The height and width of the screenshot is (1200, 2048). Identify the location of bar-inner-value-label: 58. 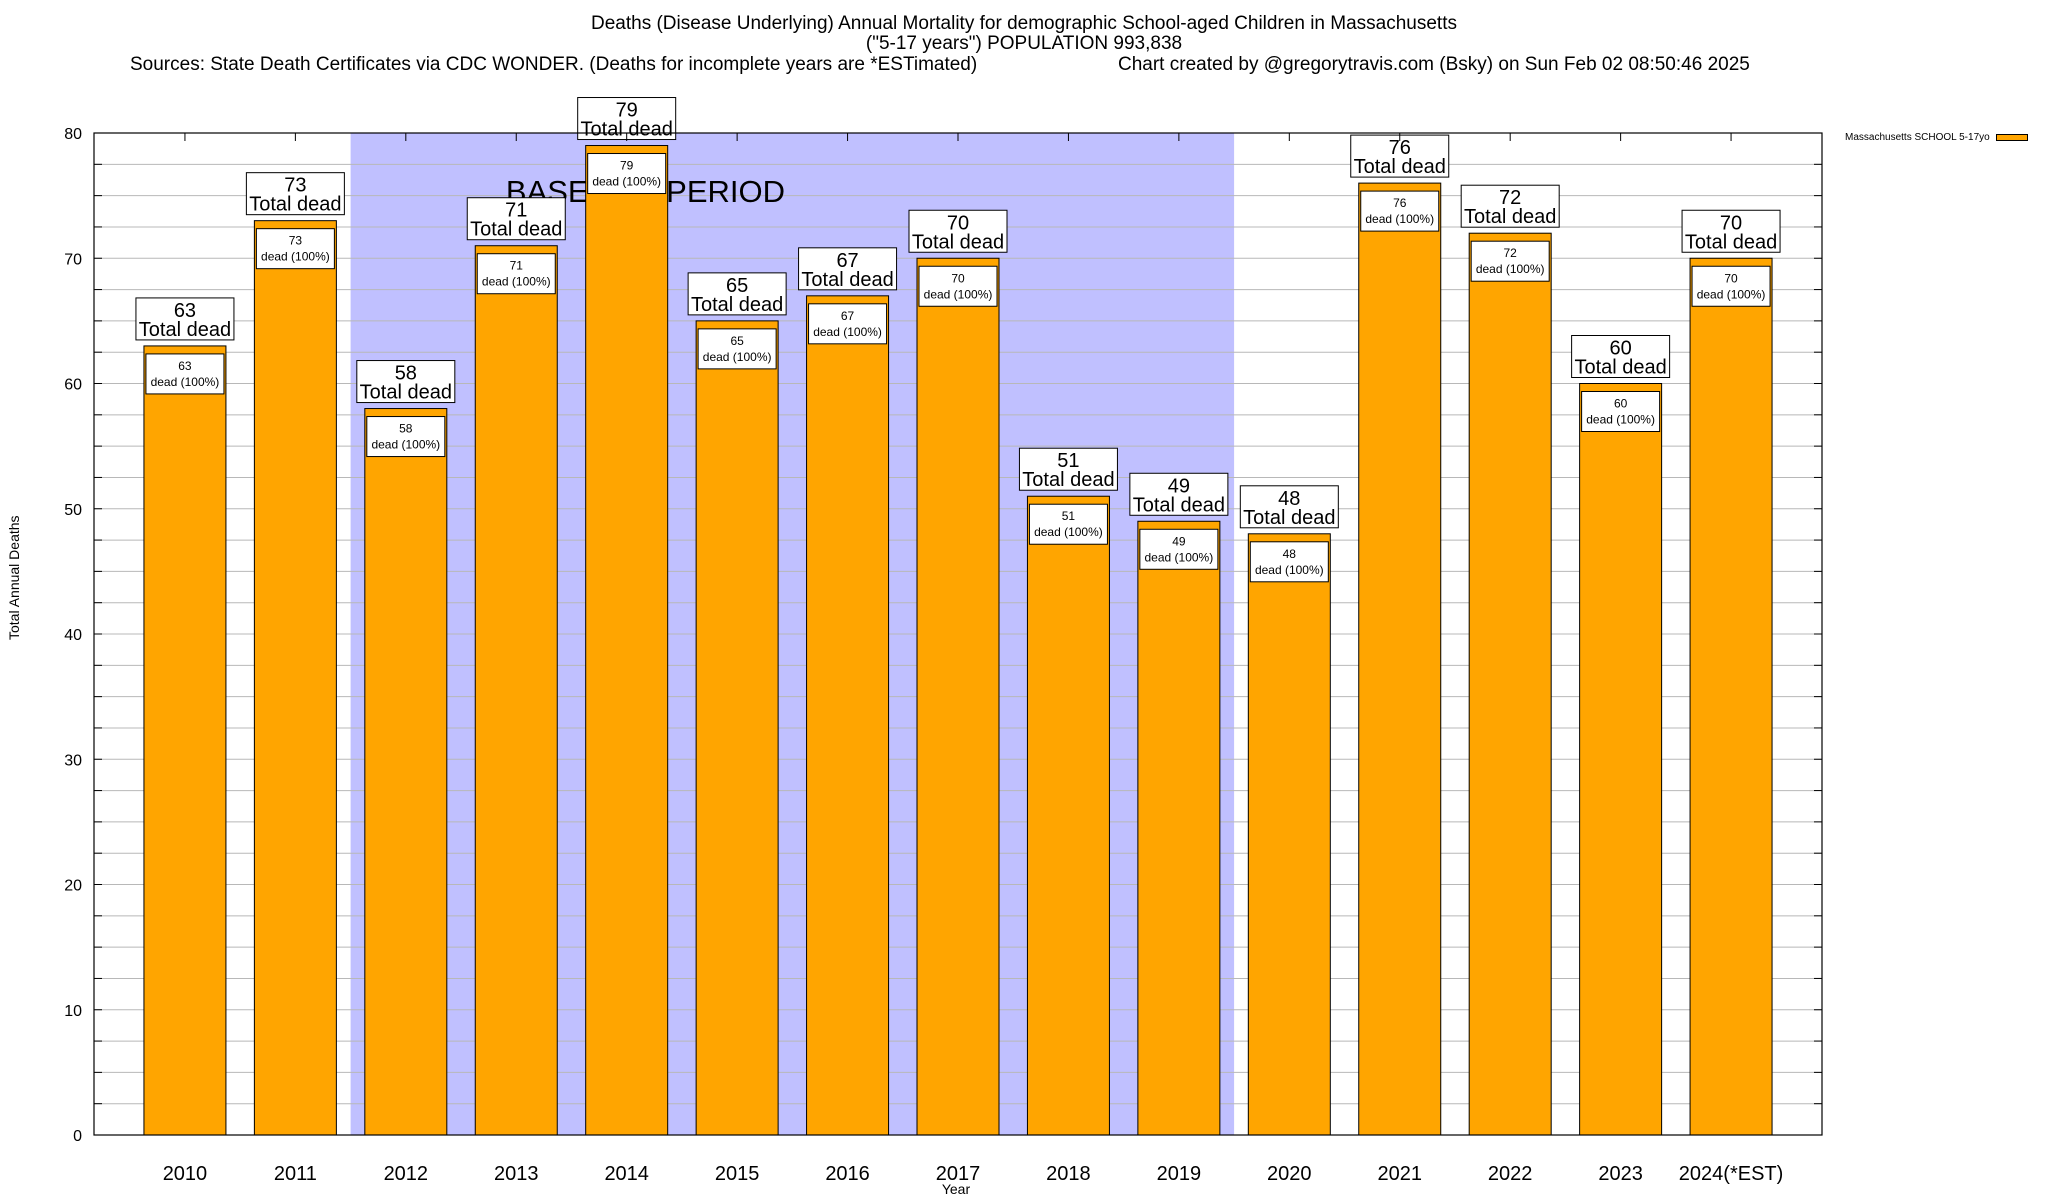
(406, 429).